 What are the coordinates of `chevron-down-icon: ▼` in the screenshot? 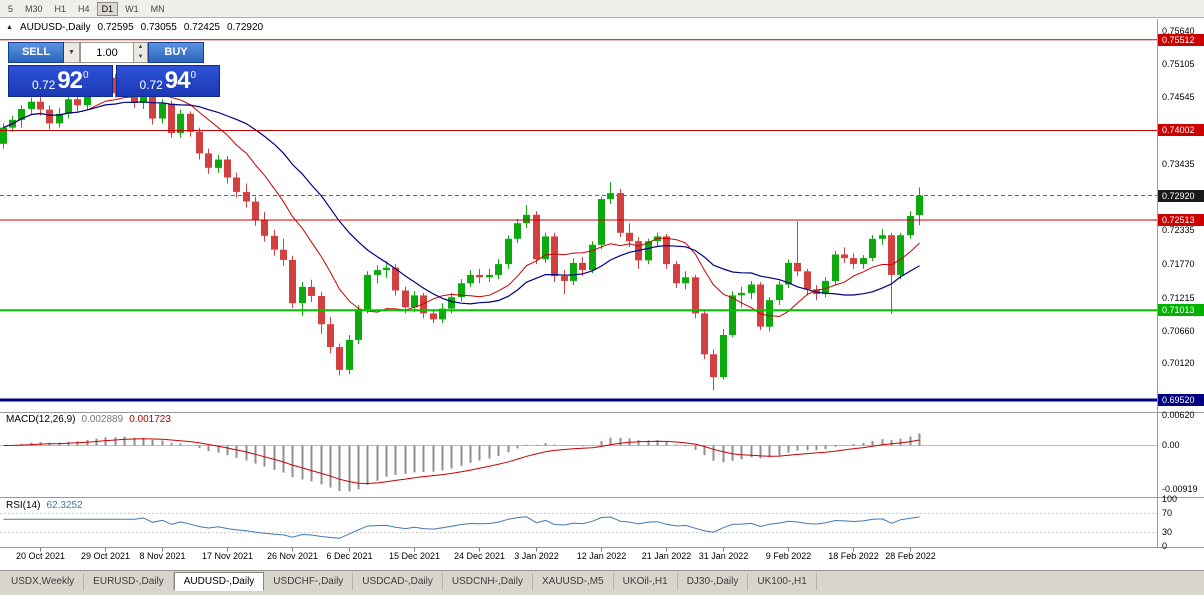 It's located at (71, 52).